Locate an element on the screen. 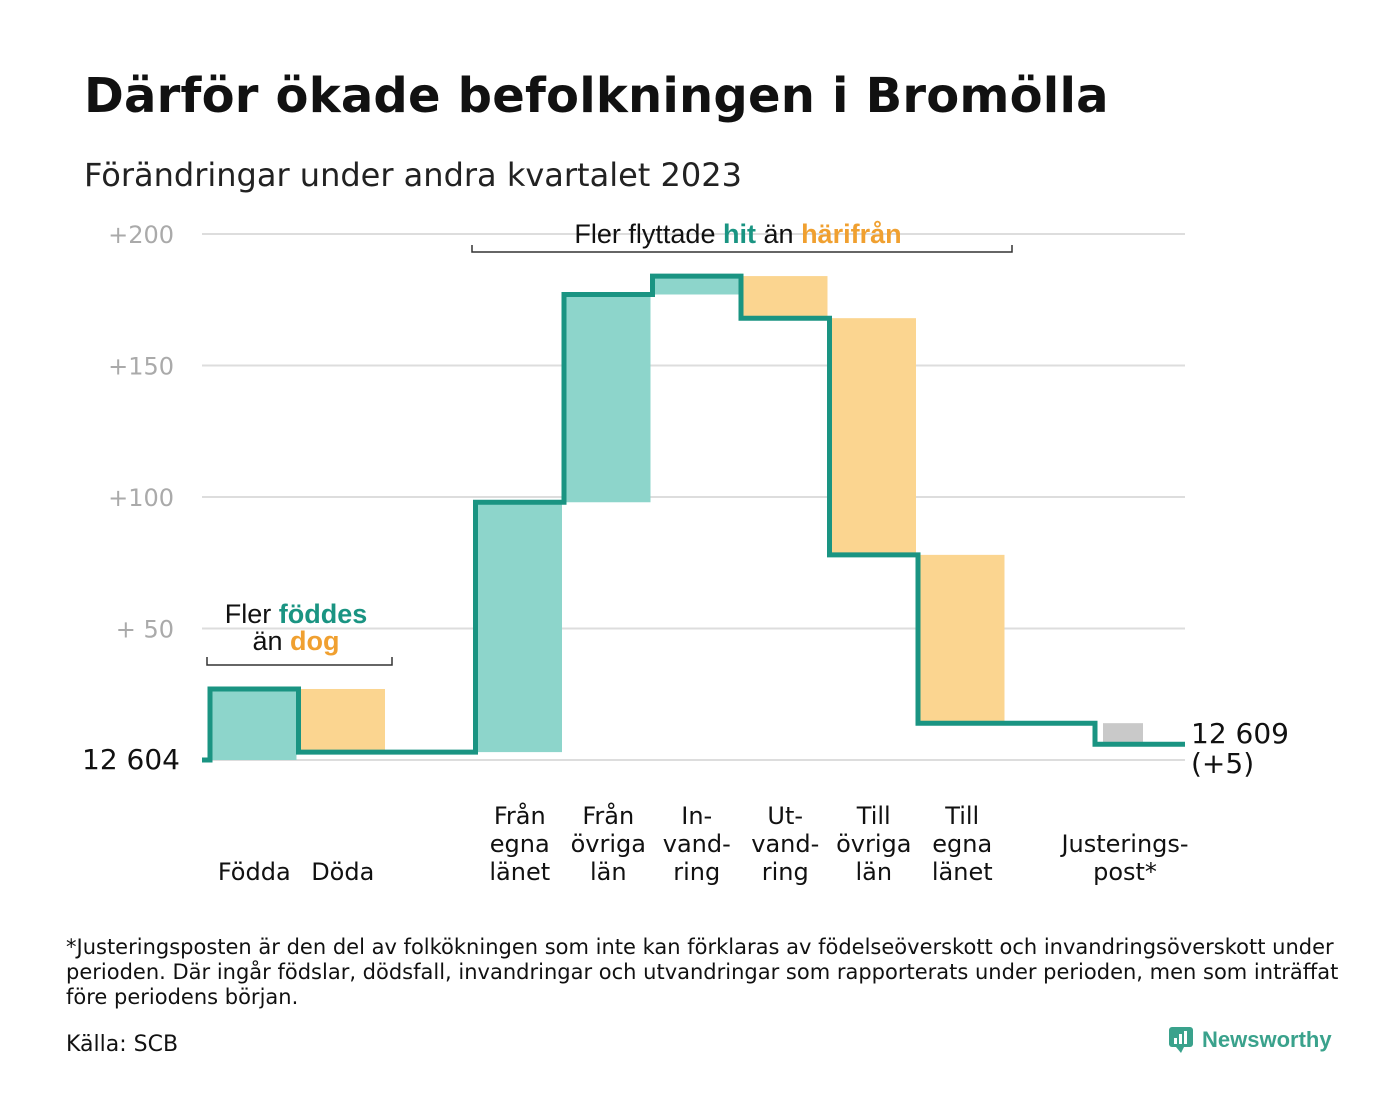 This screenshot has height=1120, width=1400. start-value-label: 12 604 is located at coordinates (131, 759).